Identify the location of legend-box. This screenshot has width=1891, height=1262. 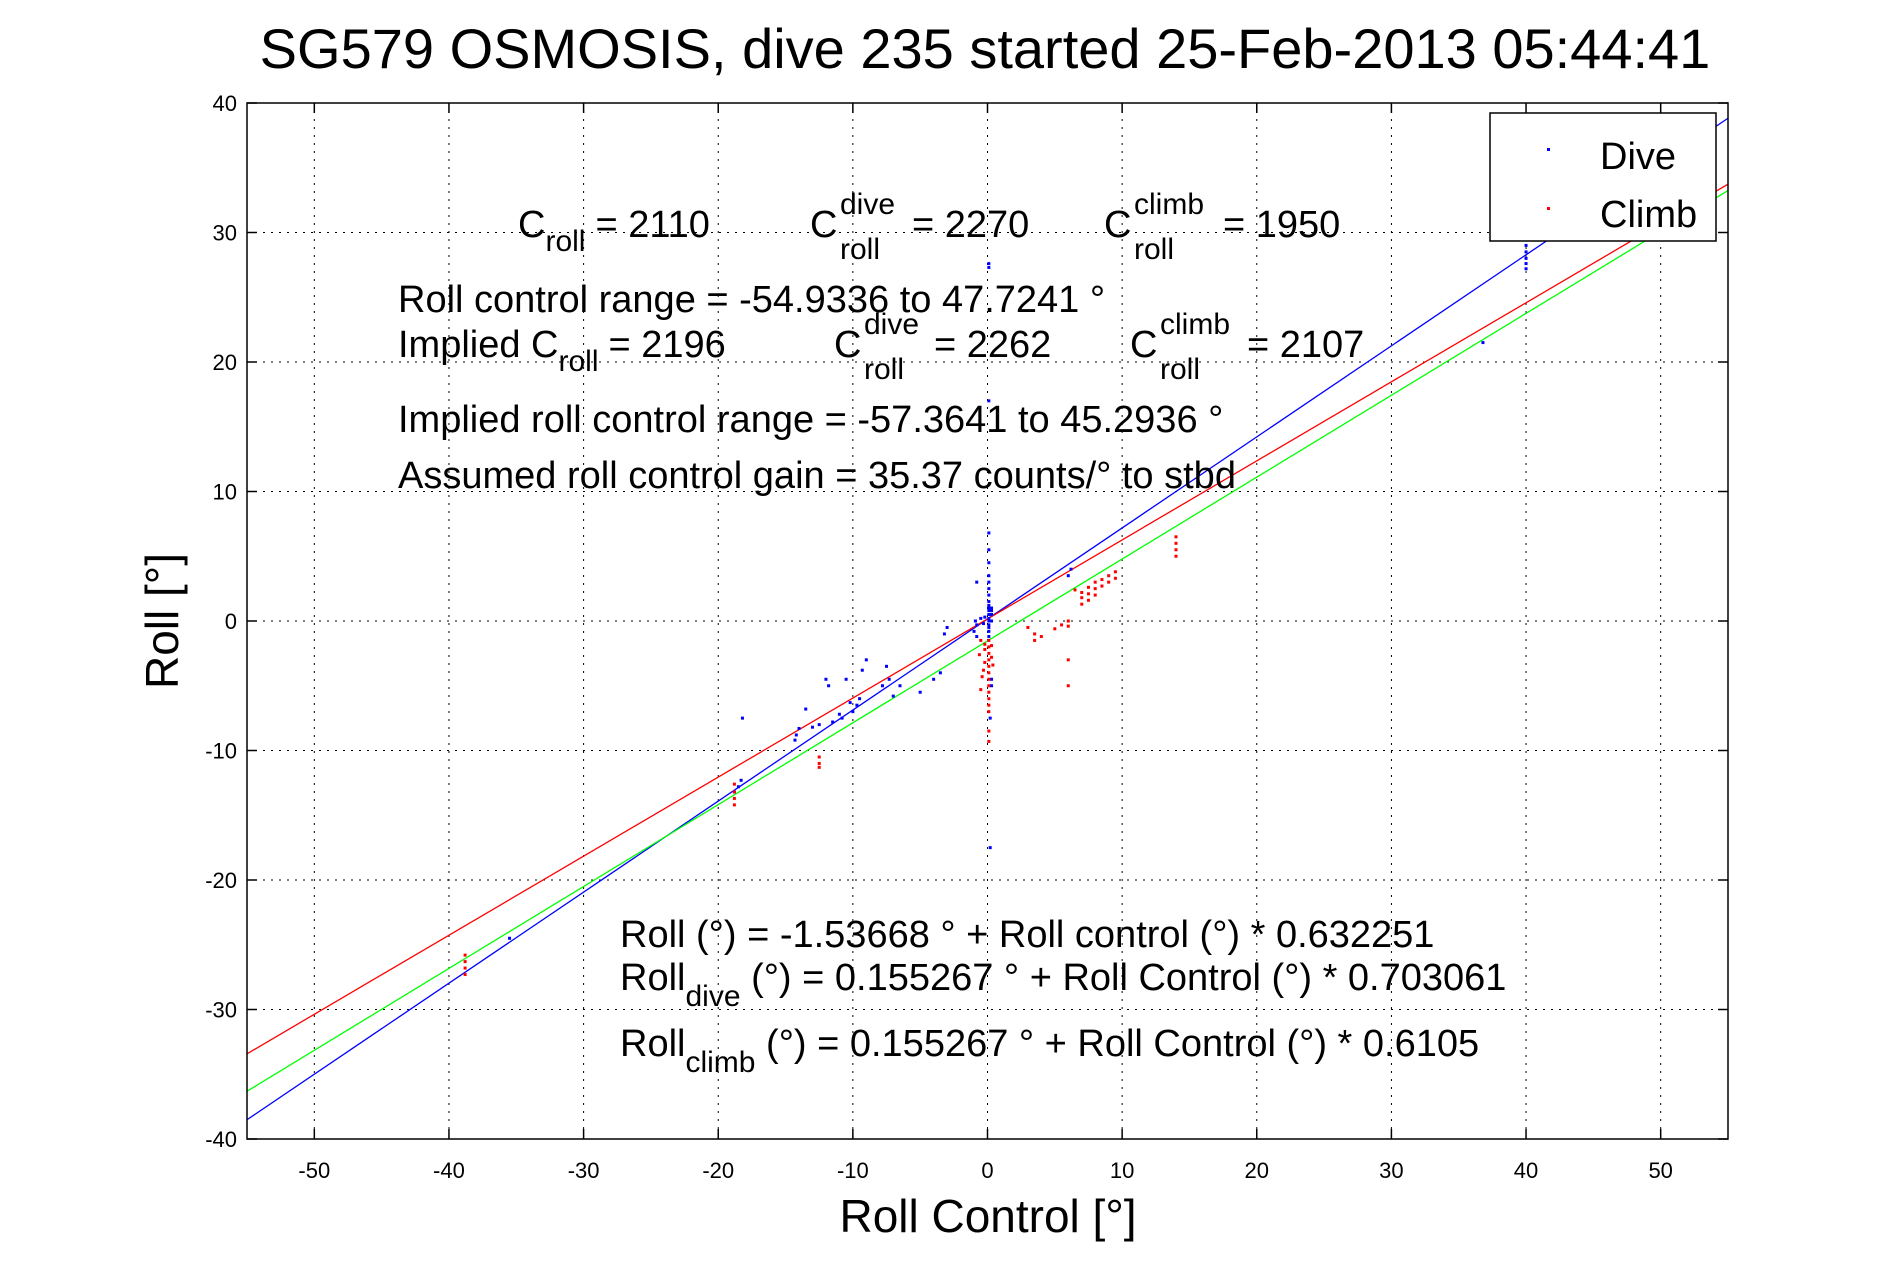
(1603, 177).